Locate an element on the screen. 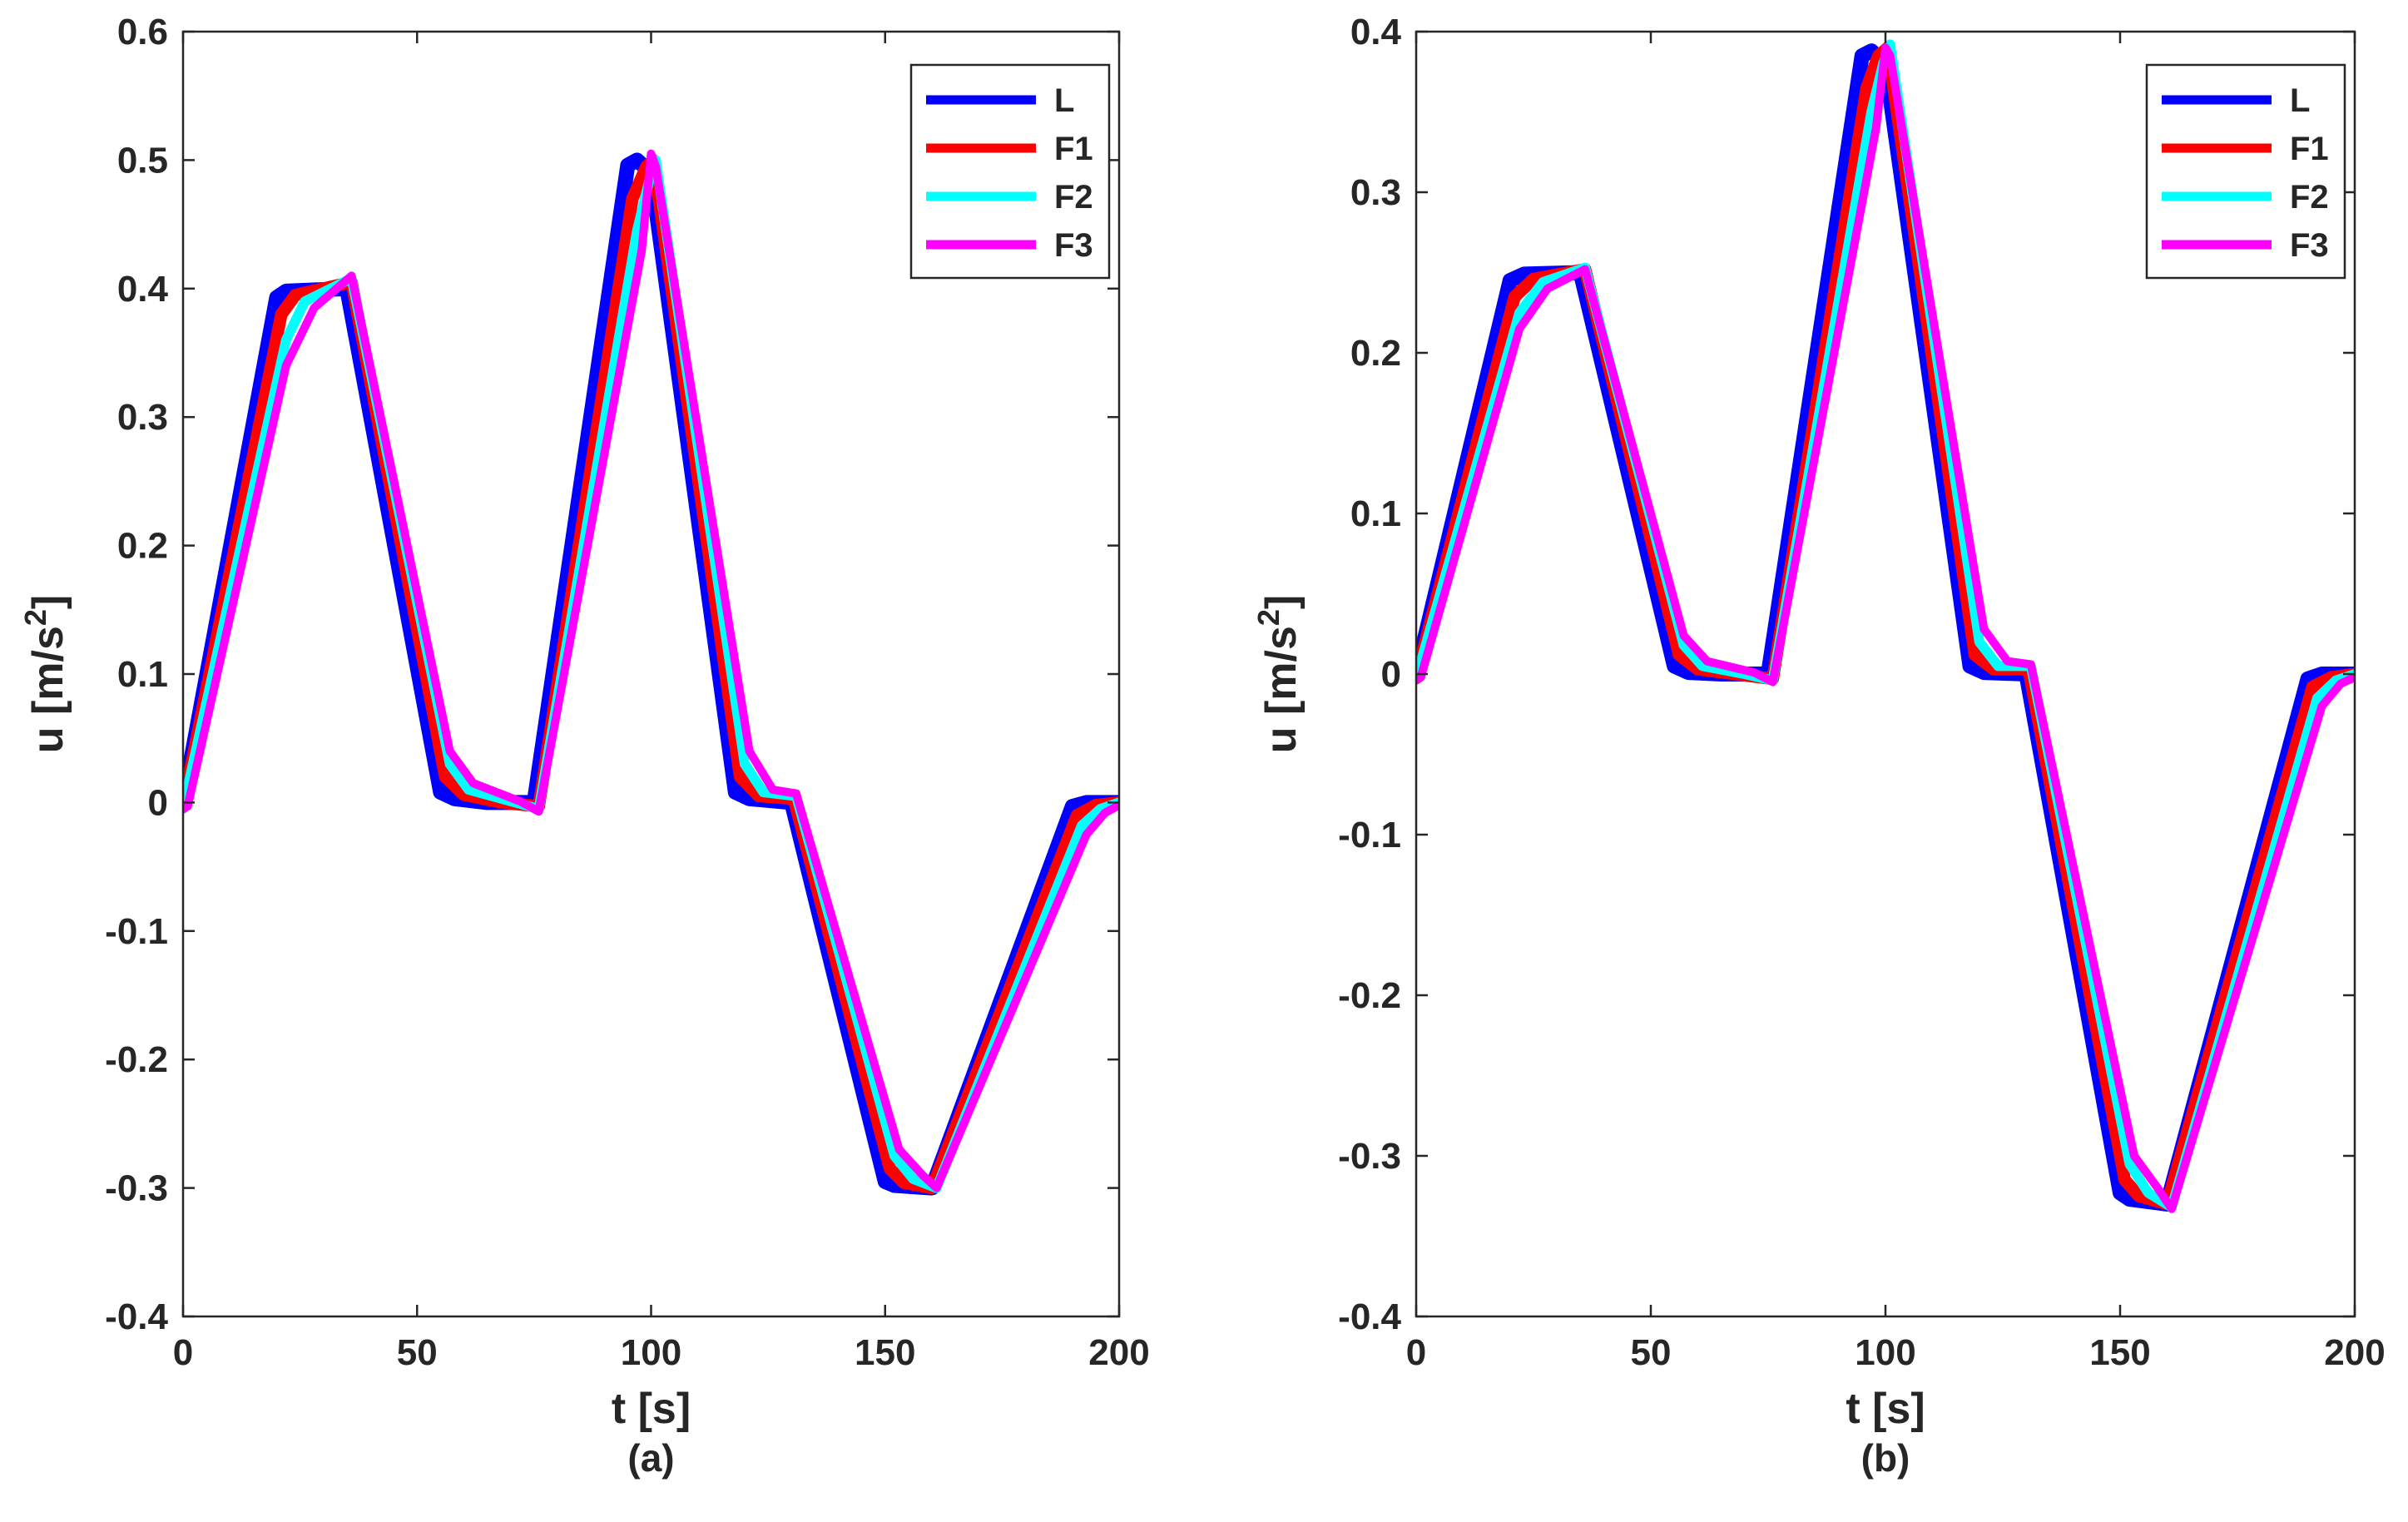  y-tick-label: 0.5 is located at coordinates (142, 160).